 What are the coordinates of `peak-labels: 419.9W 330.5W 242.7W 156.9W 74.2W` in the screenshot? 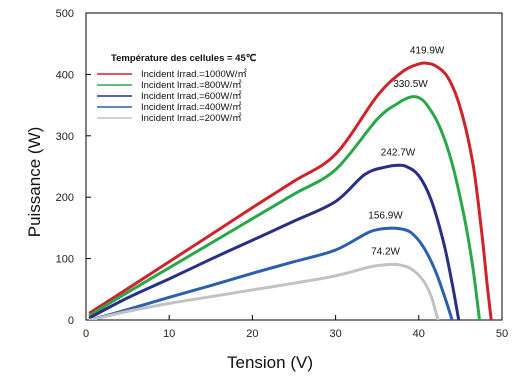 It's located at (406, 151).